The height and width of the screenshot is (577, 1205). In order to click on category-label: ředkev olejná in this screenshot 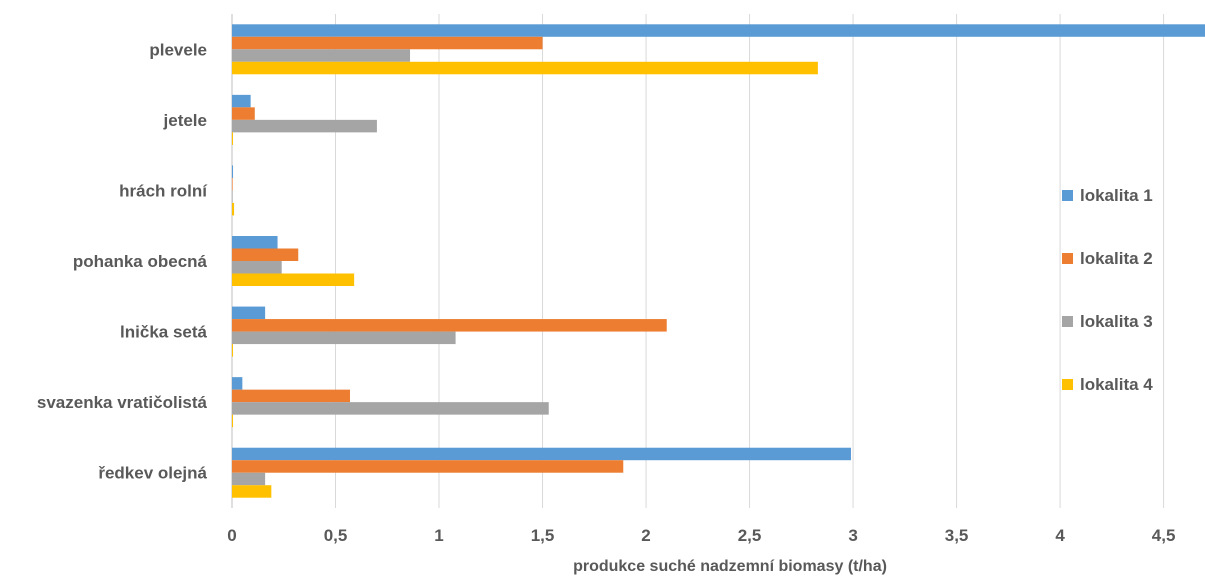, I will do `click(152, 473)`.